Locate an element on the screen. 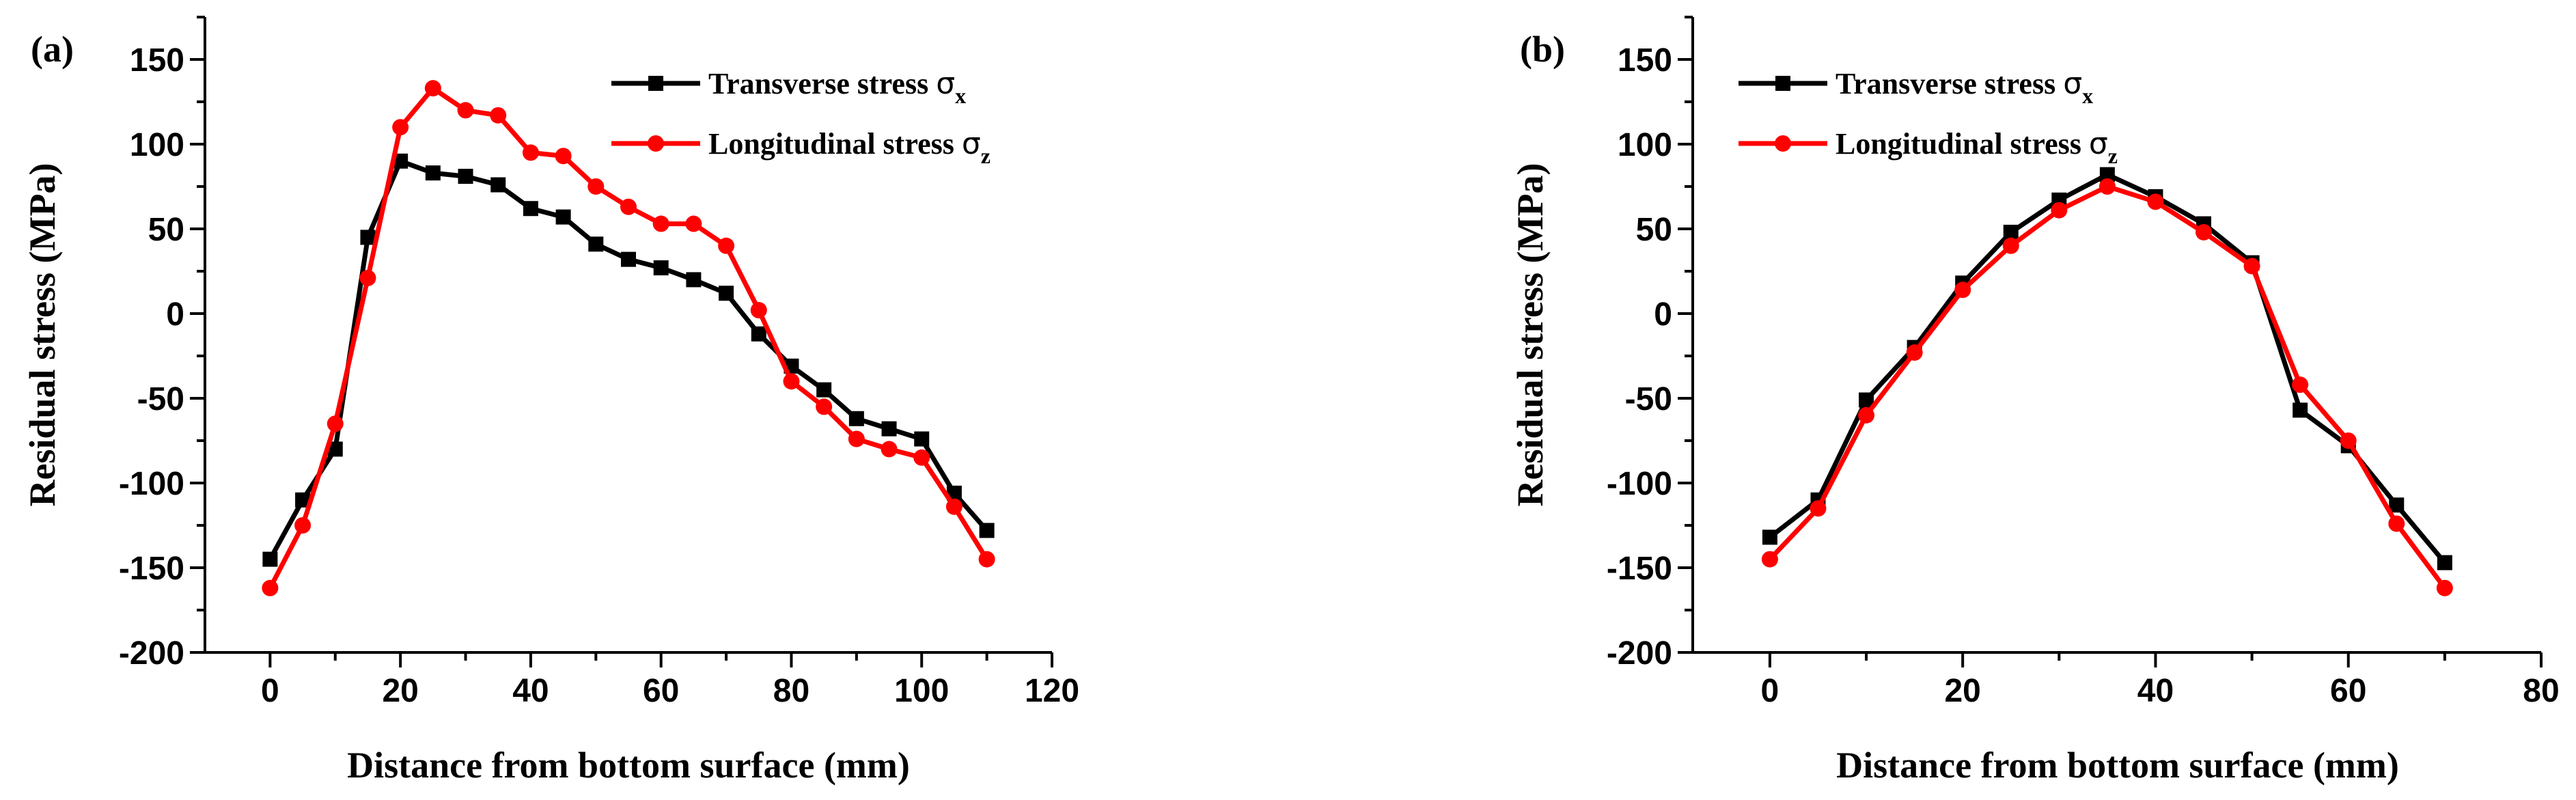  series-longitudinal is located at coordinates (2107, 387).